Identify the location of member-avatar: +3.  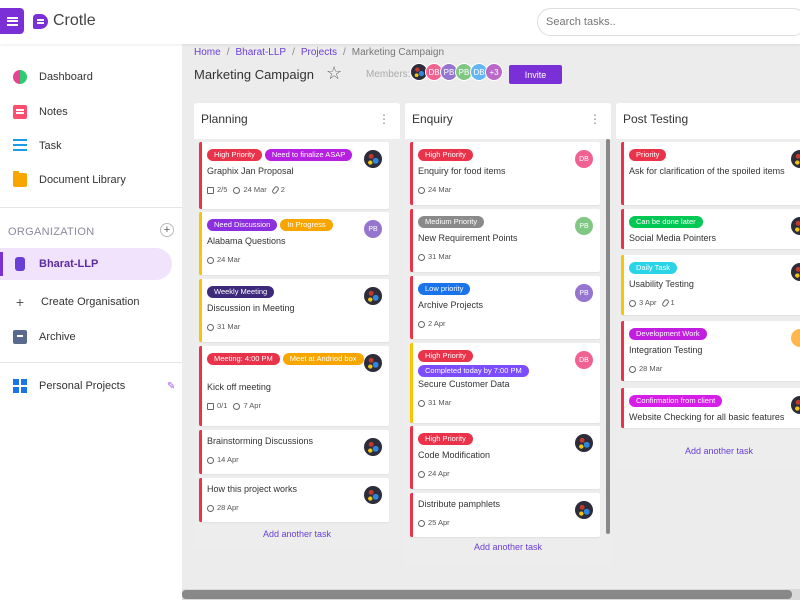
(494, 72).